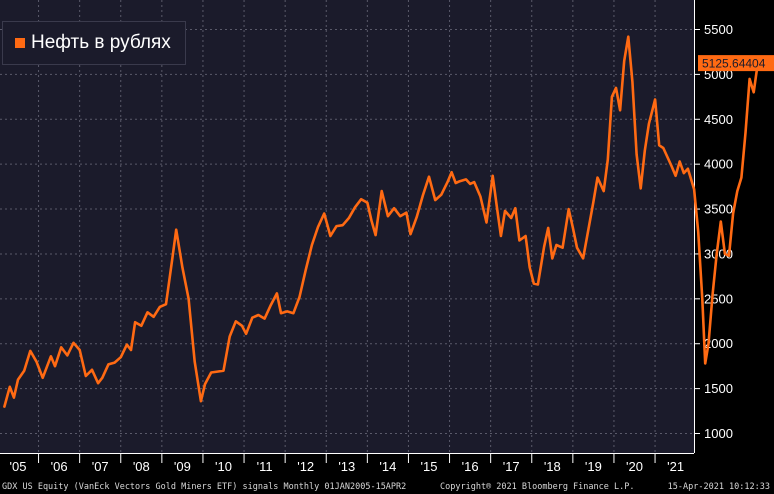  What do you see at coordinates (718, 119) in the screenshot?
I see `y-tick-label: 4500` at bounding box center [718, 119].